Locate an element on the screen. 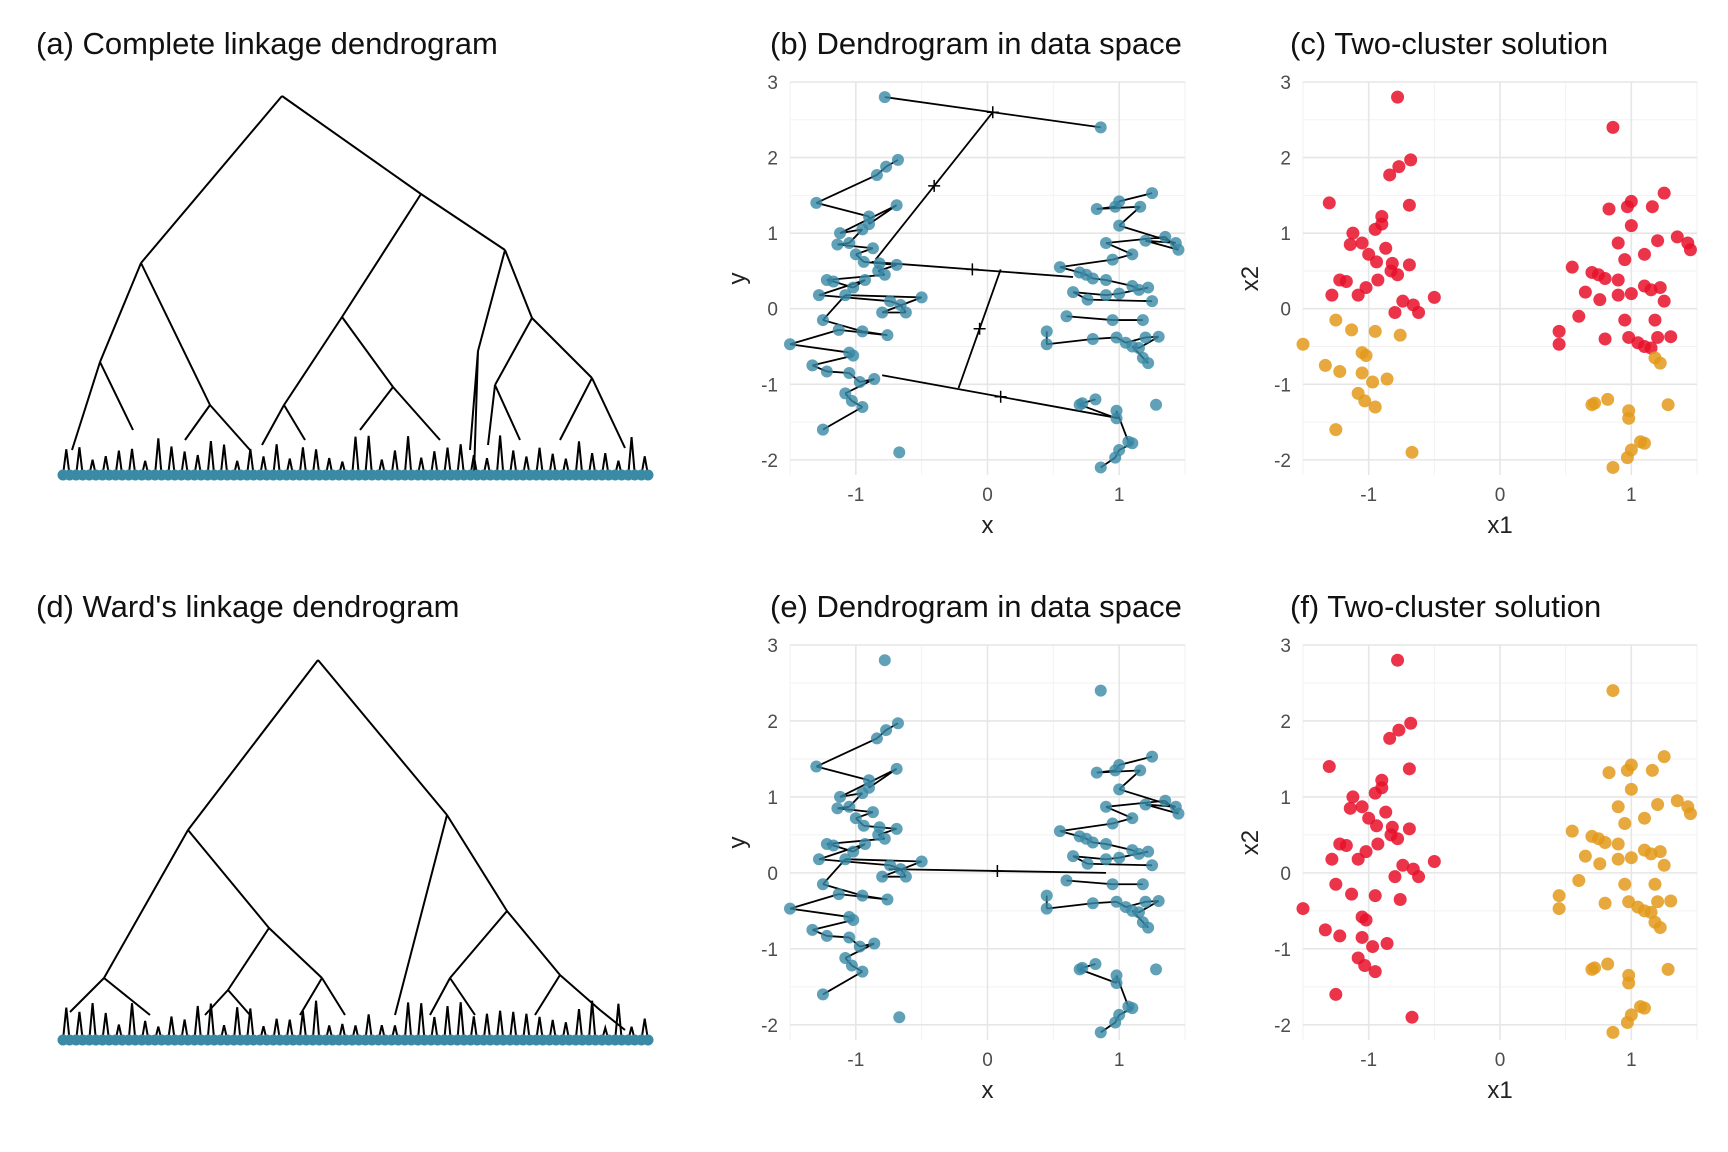 The width and height of the screenshot is (1728, 1152). dendrogram-branches is located at coordinates (347, 845).